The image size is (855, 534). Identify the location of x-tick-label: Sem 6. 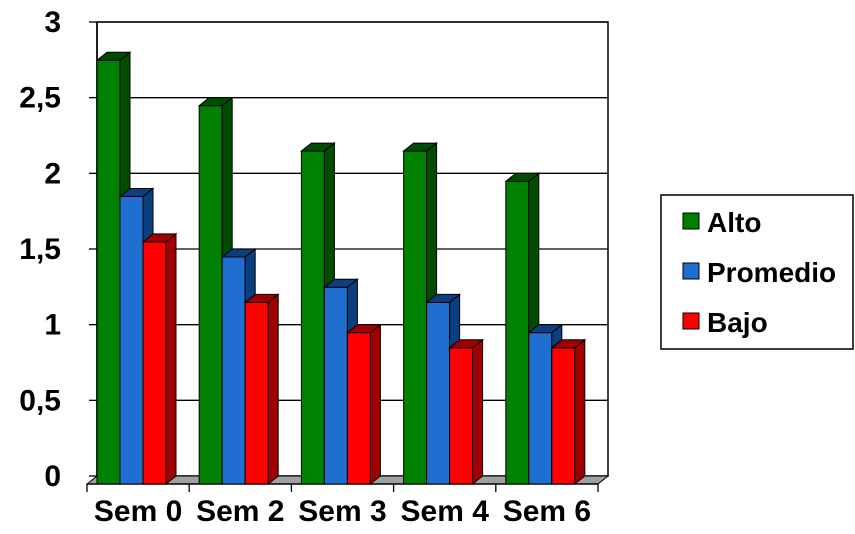
(547, 511).